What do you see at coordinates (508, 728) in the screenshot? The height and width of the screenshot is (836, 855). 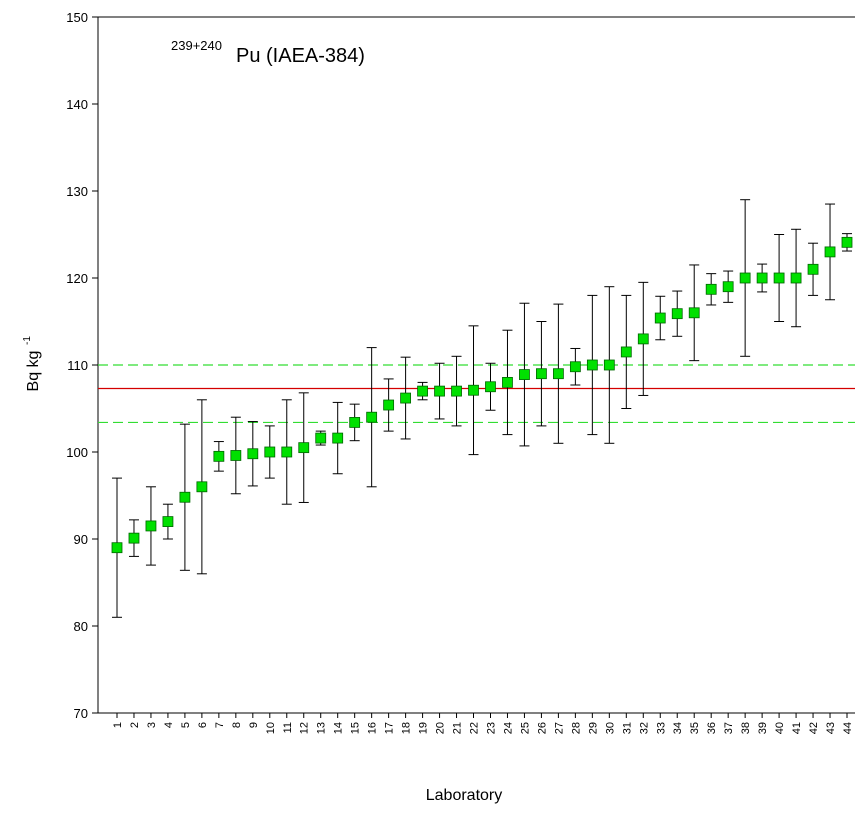 I see `x-tick-label: 24` at bounding box center [508, 728].